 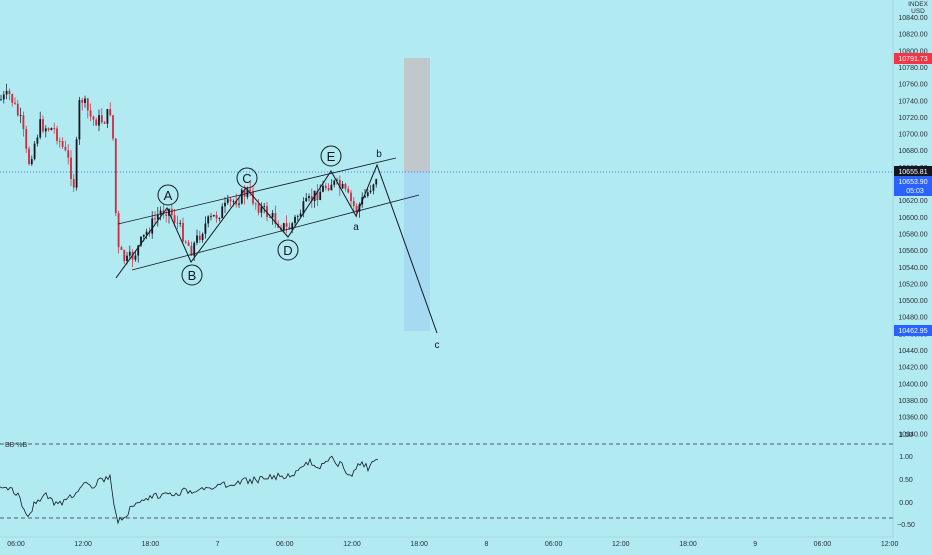 I want to click on price-tick-label: 10600.00, so click(x=912, y=218).